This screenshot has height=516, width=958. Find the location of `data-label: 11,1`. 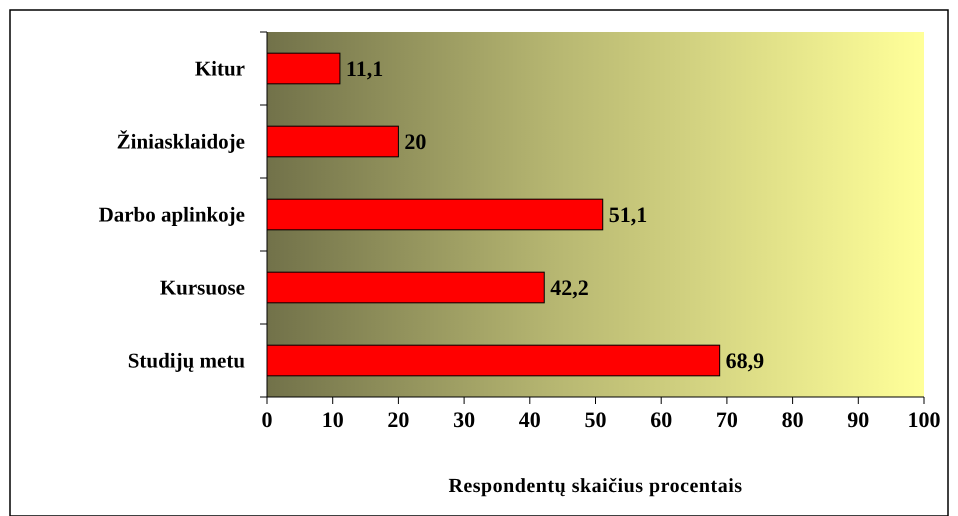

data-label: 11,1 is located at coordinates (365, 68).